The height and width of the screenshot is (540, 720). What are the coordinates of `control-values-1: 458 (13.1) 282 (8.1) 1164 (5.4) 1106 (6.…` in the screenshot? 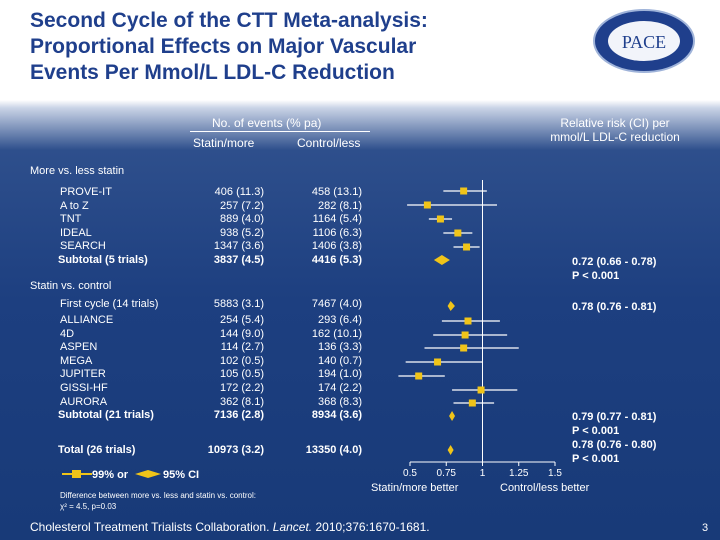 It's located at (326, 227).